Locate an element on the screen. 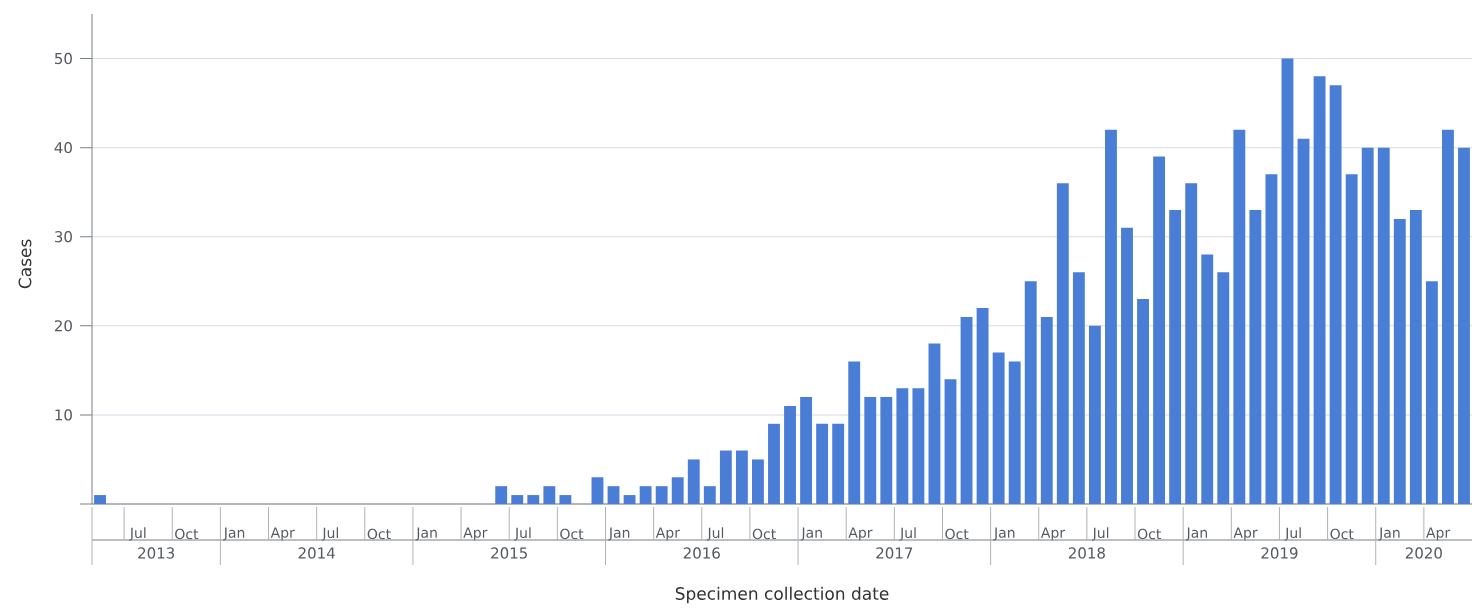 This screenshot has height=608, width=1472. text: 2019 is located at coordinates (1279, 553).